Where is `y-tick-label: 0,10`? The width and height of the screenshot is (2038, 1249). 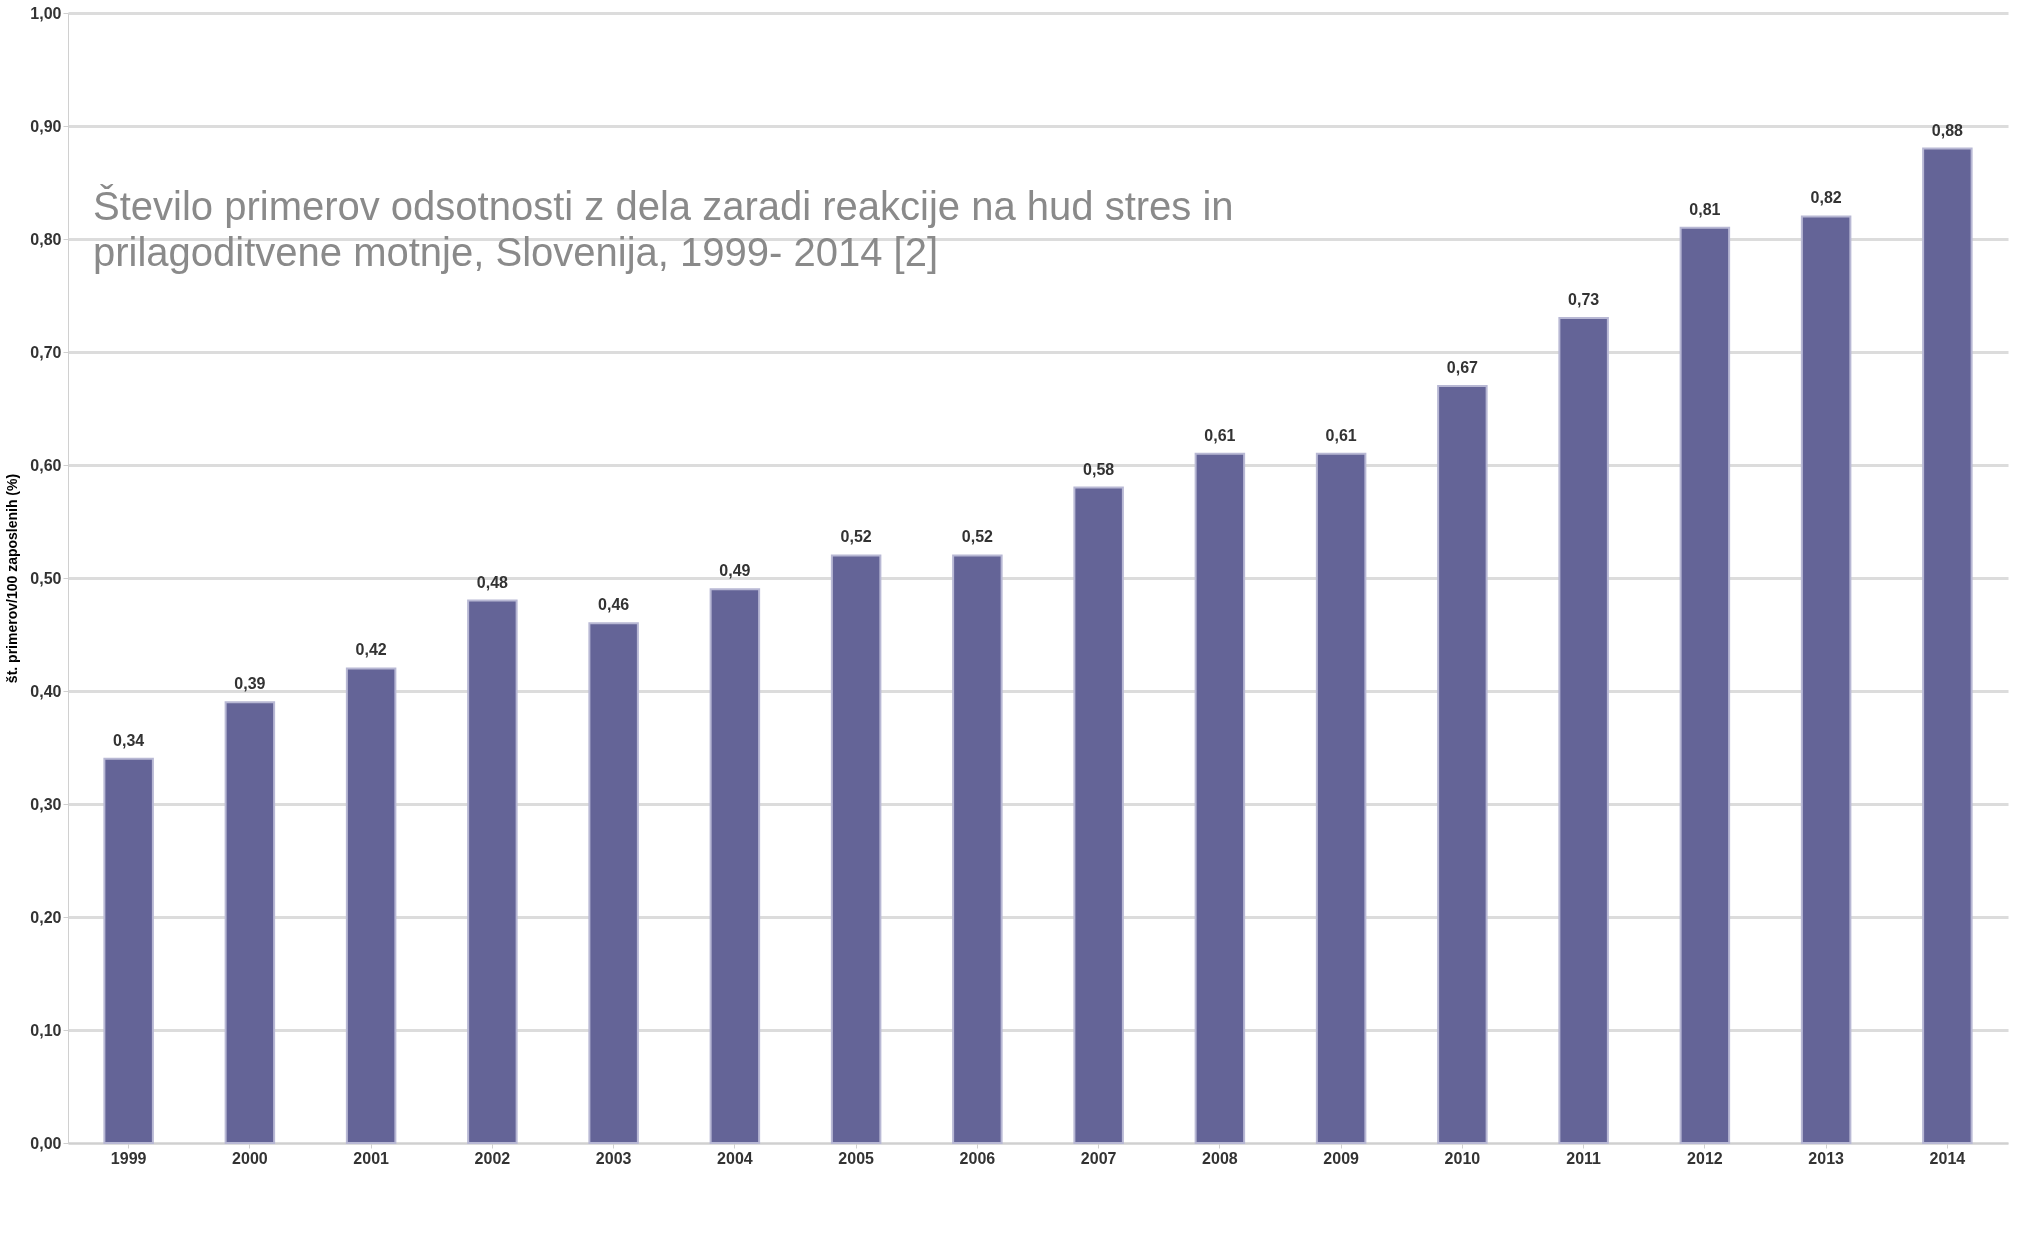
y-tick-label: 0,10 is located at coordinates (46, 1030).